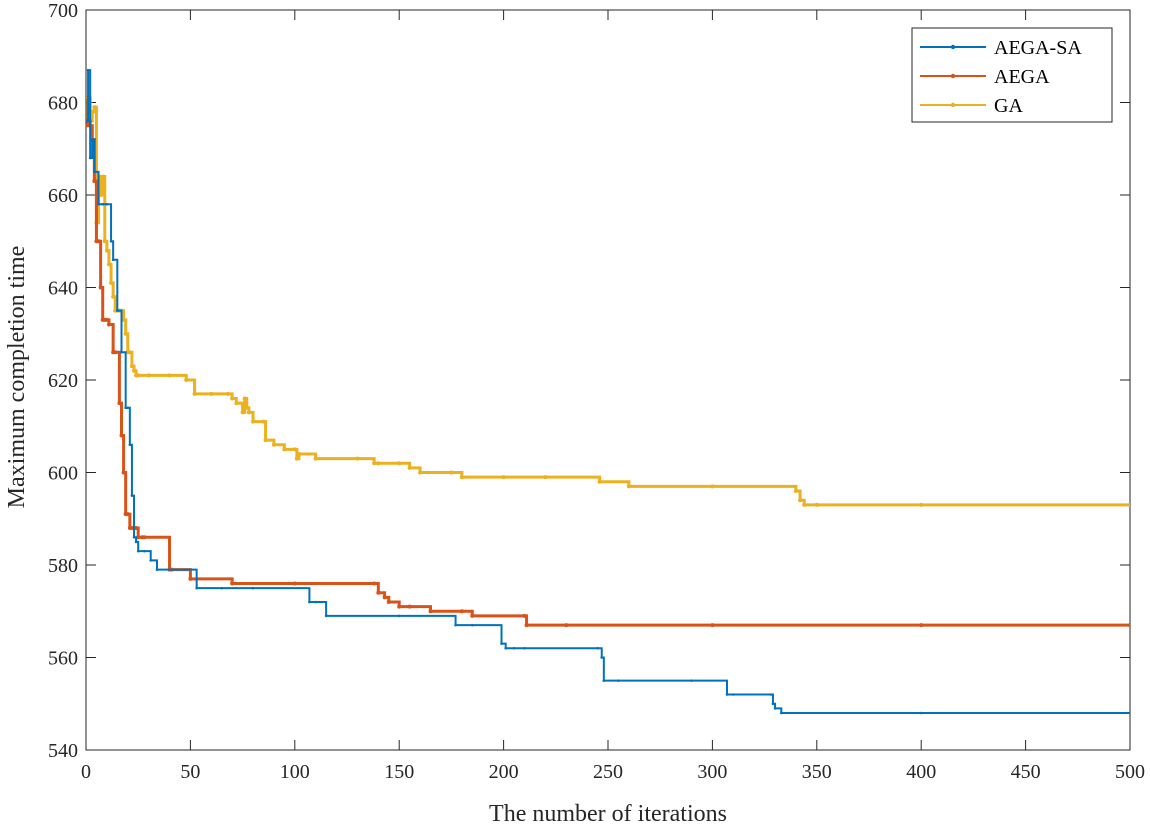 The height and width of the screenshot is (824, 1150). What do you see at coordinates (63, 474) in the screenshot?
I see `y-tick-label: 600` at bounding box center [63, 474].